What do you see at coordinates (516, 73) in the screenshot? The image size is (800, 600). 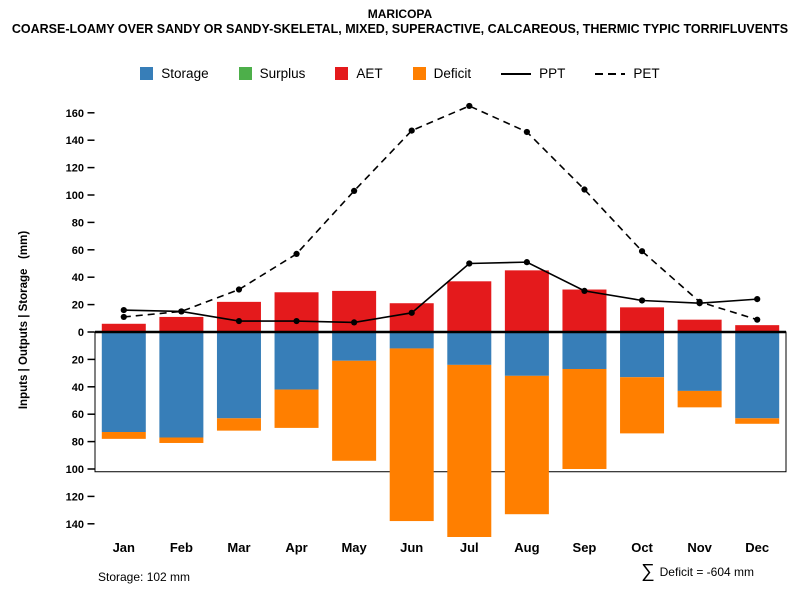 I see `ppt-line-sample-icon` at bounding box center [516, 73].